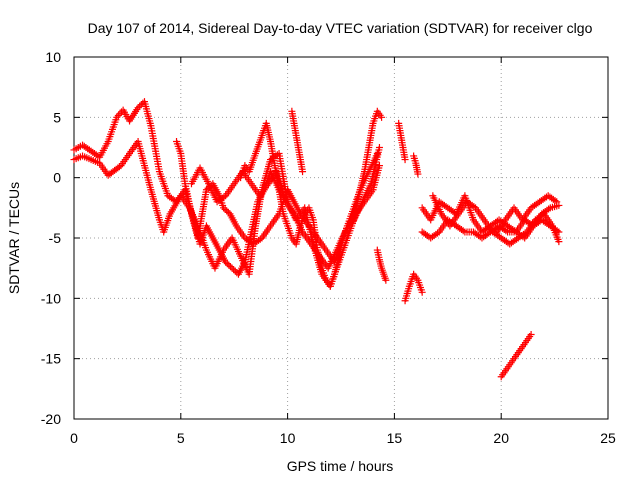 This screenshot has width=640, height=480. I want to click on y-axis-label: SDTVAR / TECUs, so click(14, 238).